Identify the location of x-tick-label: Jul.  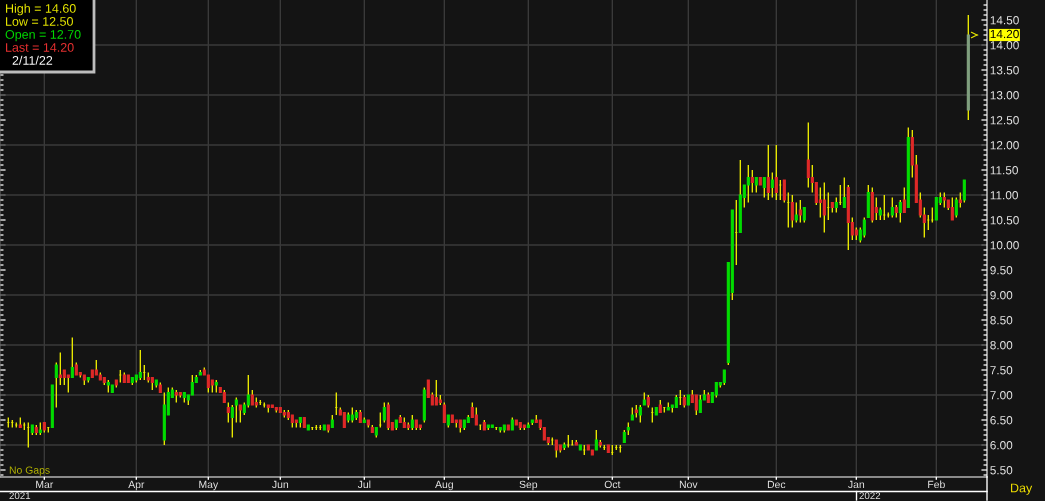
(364, 484).